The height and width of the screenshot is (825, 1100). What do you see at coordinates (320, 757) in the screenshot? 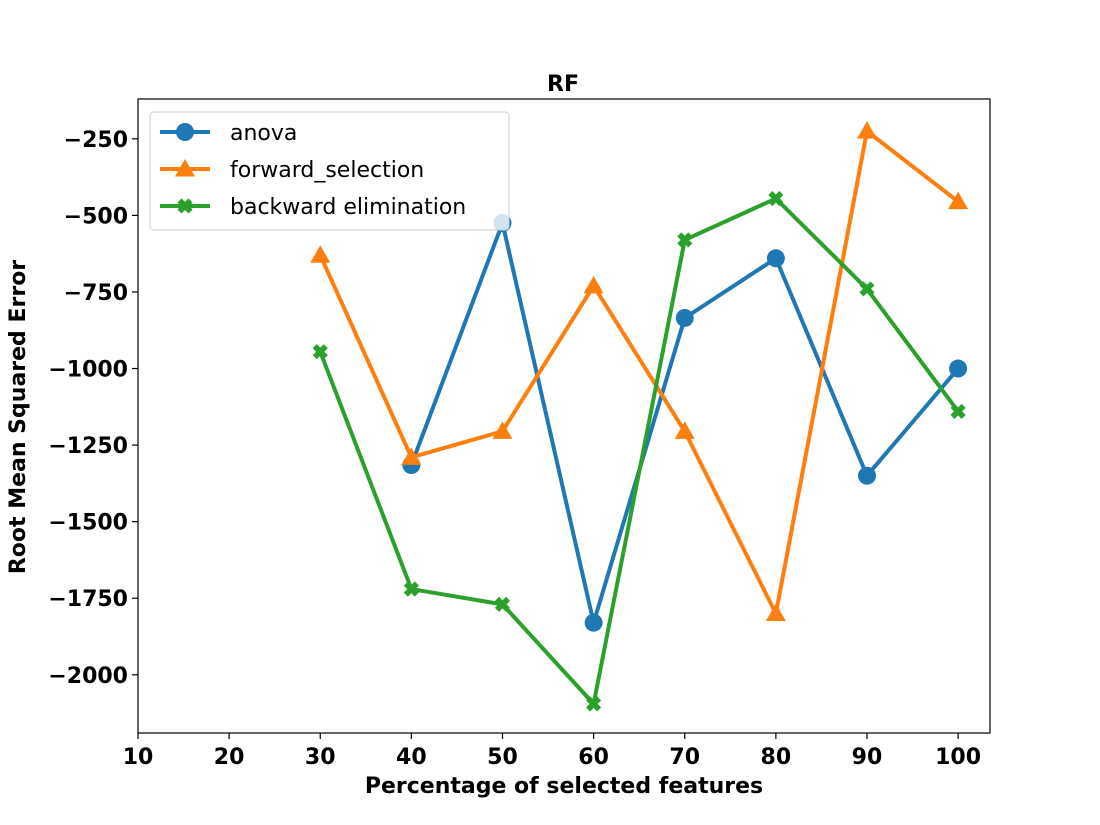
I see `x-tick-label: 30` at bounding box center [320, 757].